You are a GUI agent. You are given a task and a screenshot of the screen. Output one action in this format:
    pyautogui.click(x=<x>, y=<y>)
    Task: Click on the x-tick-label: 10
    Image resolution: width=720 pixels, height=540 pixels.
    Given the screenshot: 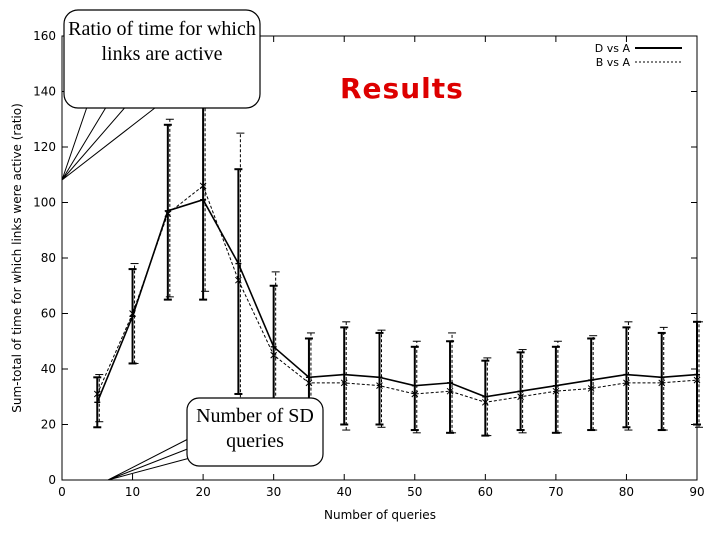 What is the action you would take?
    pyautogui.click(x=132, y=492)
    